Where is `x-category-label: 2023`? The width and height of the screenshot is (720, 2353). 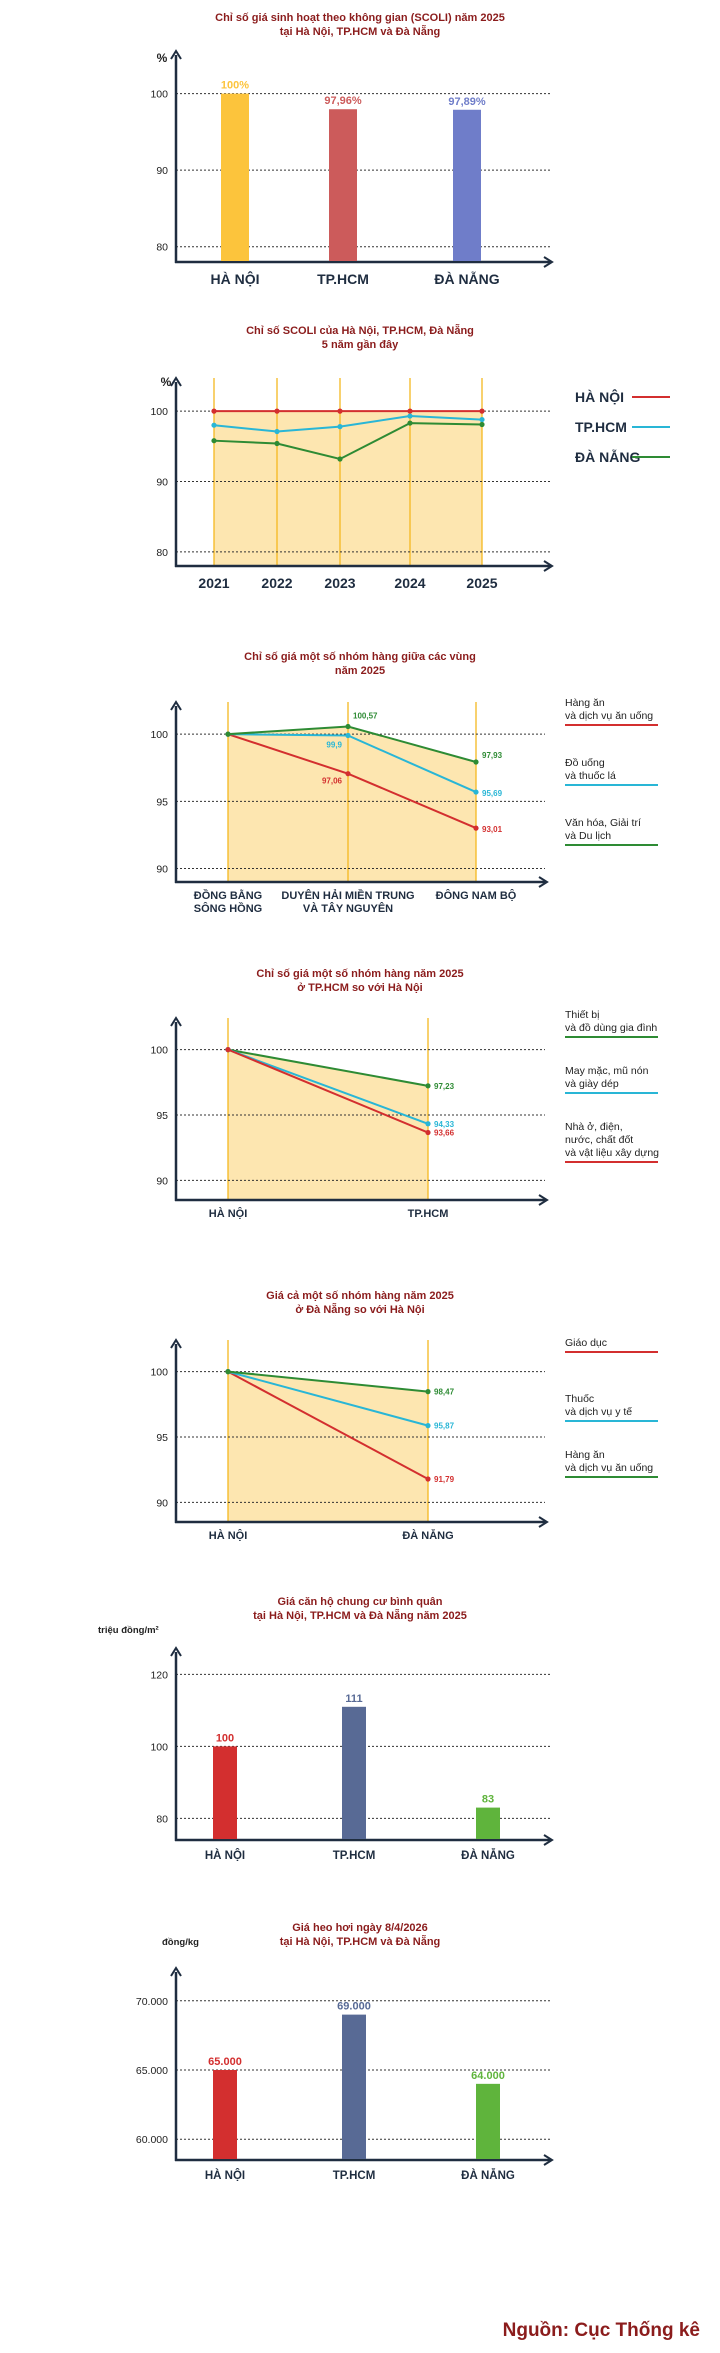
x-category-label: 2023 is located at coordinates (339, 583).